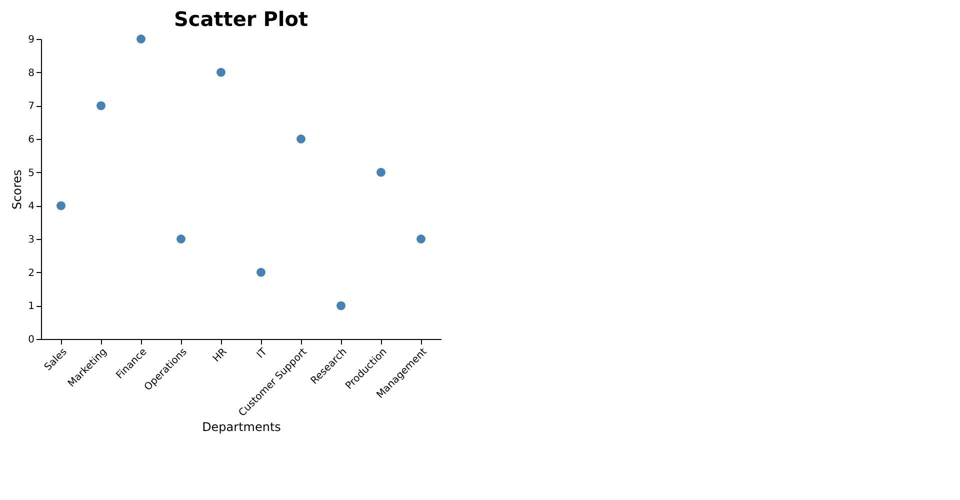 This screenshot has height=500, width=960. What do you see at coordinates (31, 206) in the screenshot?
I see `y-tick-label: 4` at bounding box center [31, 206].